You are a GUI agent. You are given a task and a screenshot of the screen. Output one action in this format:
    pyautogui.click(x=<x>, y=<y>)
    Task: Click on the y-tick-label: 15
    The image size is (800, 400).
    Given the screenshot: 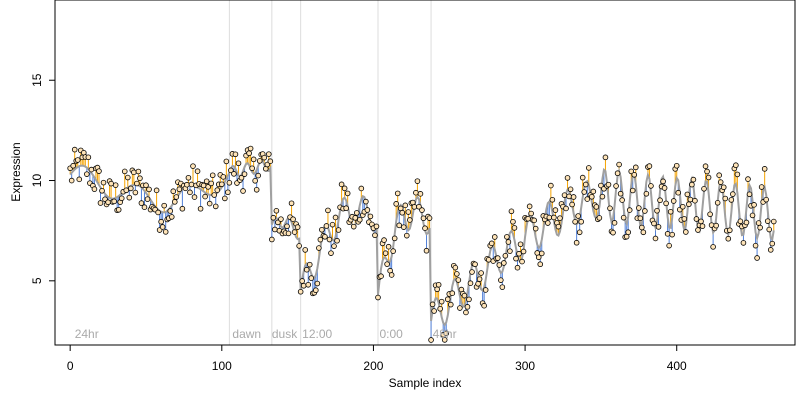 What is the action you would take?
    pyautogui.click(x=37, y=80)
    